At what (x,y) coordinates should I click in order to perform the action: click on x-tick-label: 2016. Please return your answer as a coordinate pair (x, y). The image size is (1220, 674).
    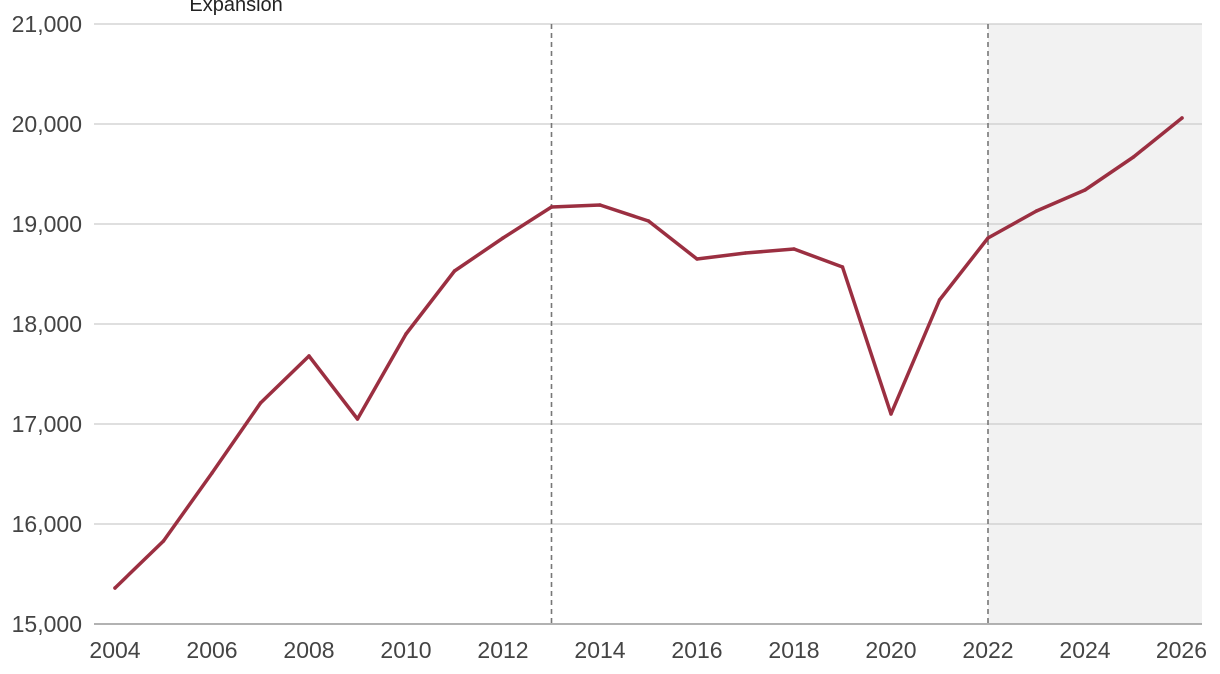
    Looking at the image, I should click on (696, 650).